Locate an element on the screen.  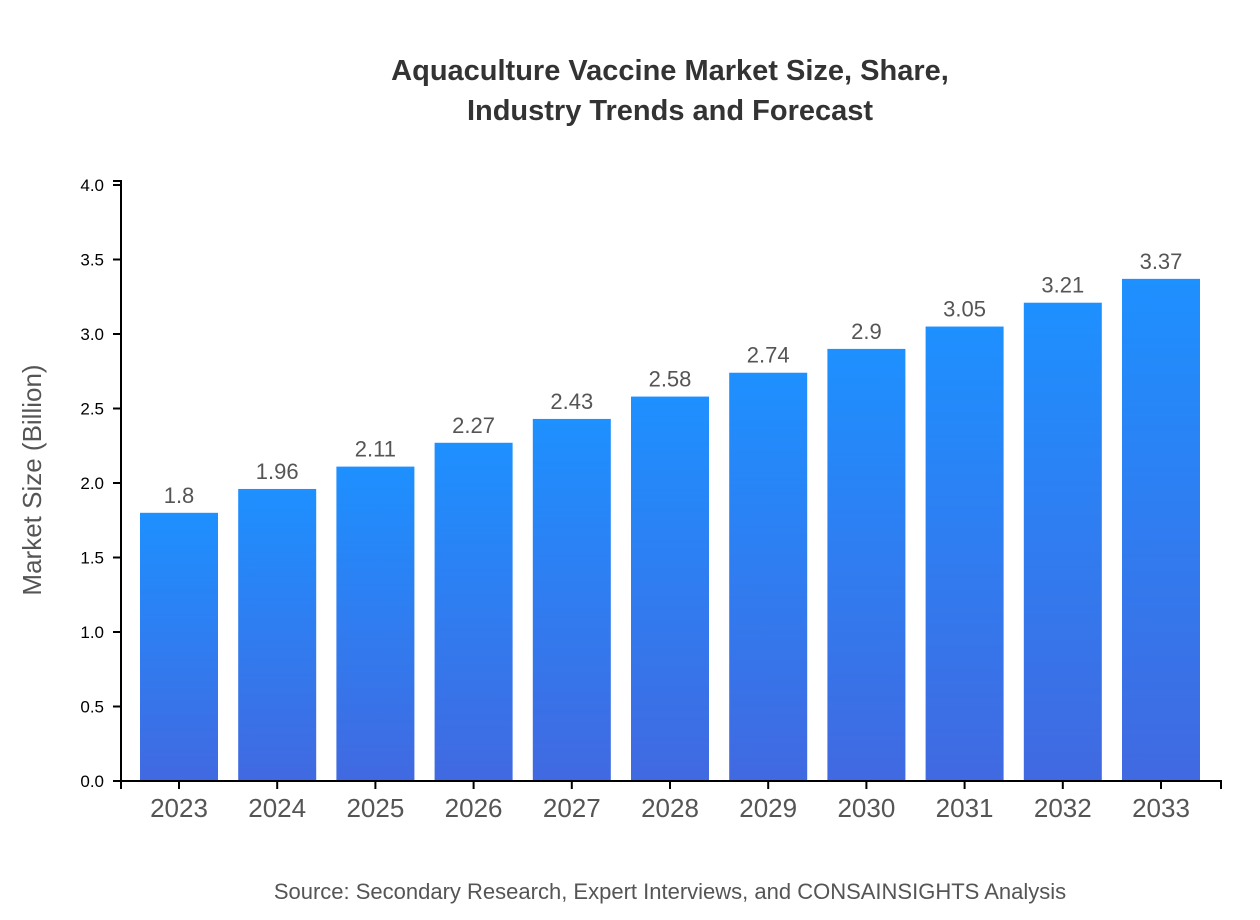
data-label-2024: 1.96 is located at coordinates (277, 471).